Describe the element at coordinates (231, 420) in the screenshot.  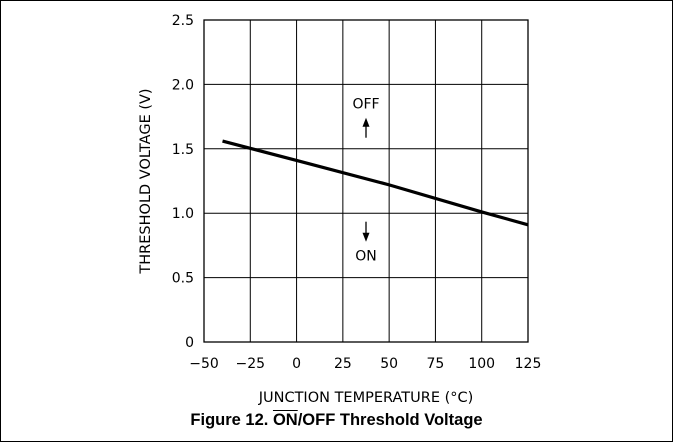
I see `caption-prefix: Figure 12.` at that location.